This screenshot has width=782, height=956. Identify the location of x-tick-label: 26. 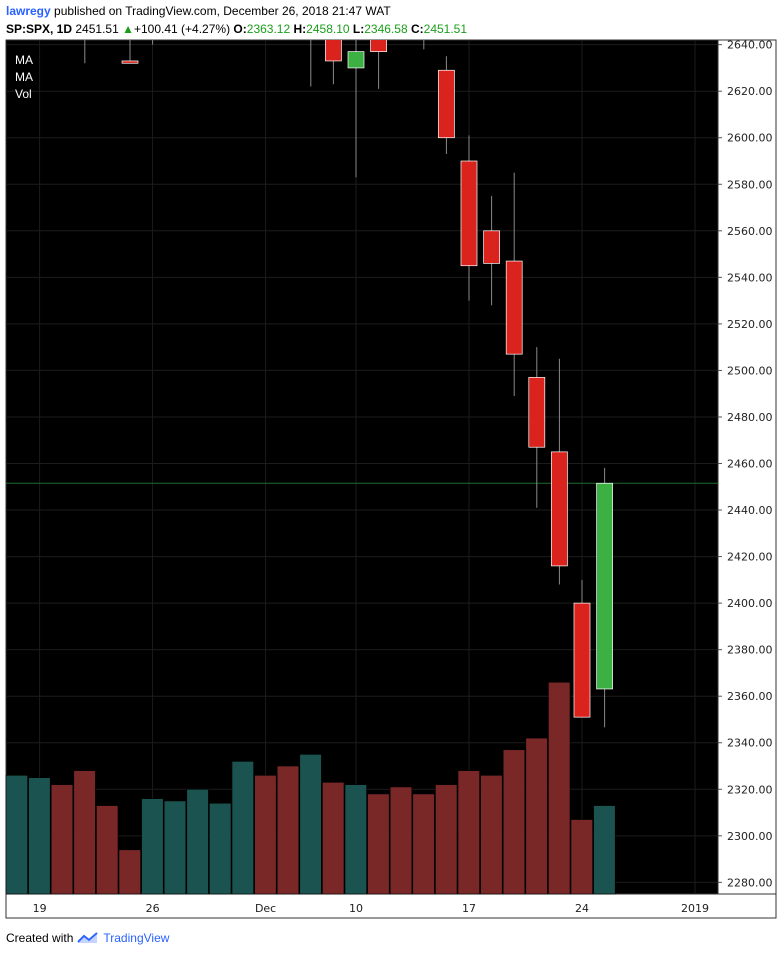
(153, 908).